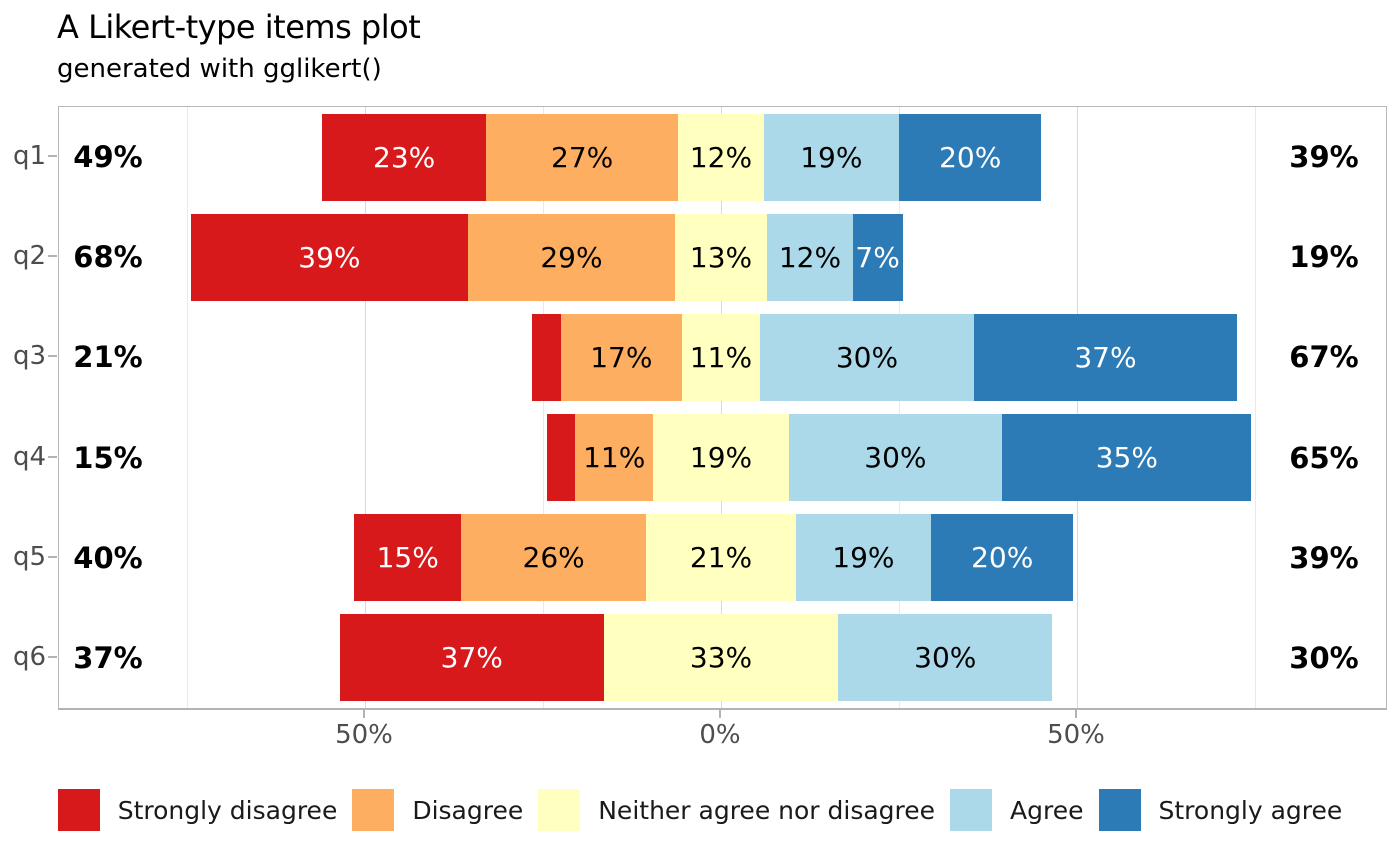 Image resolution: width=1400 pixels, height=865 pixels. What do you see at coordinates (29, 456) in the screenshot?
I see `y-axis-label: q4` at bounding box center [29, 456].